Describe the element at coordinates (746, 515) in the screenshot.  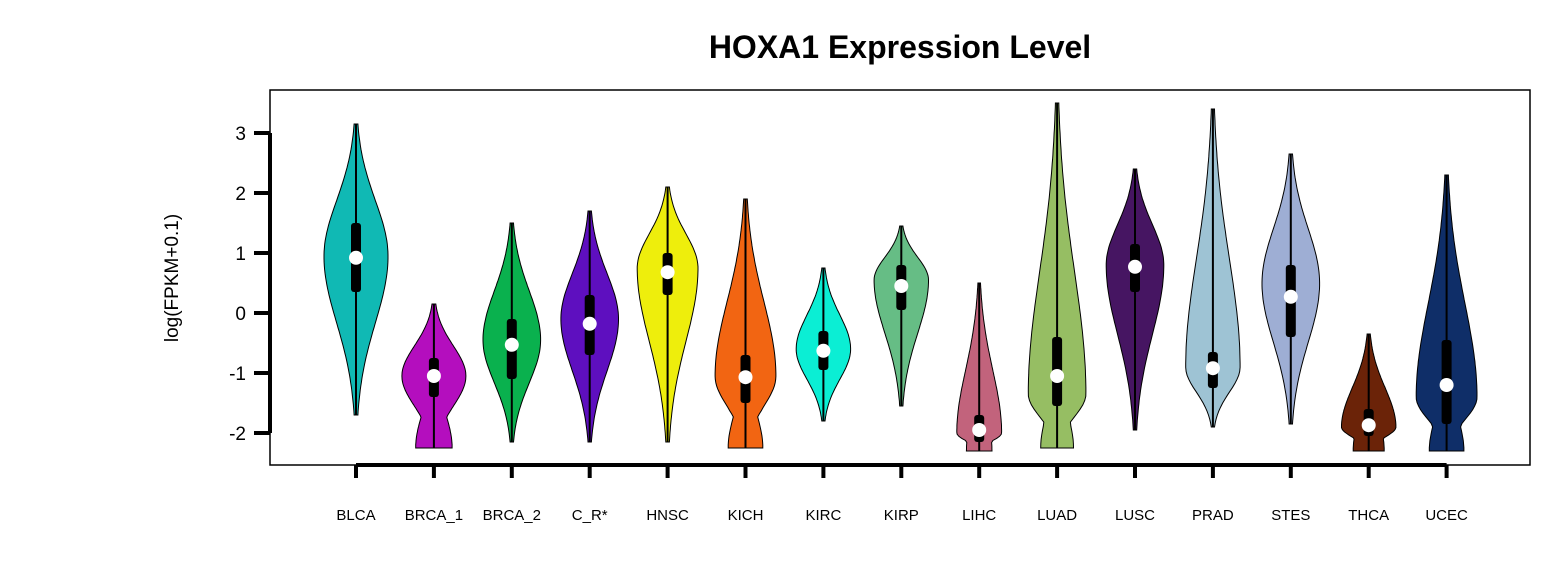
I see `x-tick-label: KICH` at that location.